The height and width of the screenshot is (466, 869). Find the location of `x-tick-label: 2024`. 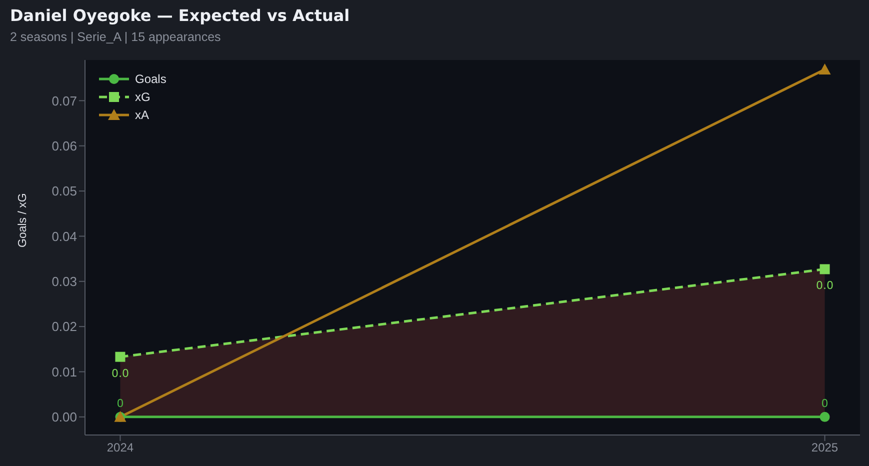

x-tick-label: 2024 is located at coordinates (120, 447).